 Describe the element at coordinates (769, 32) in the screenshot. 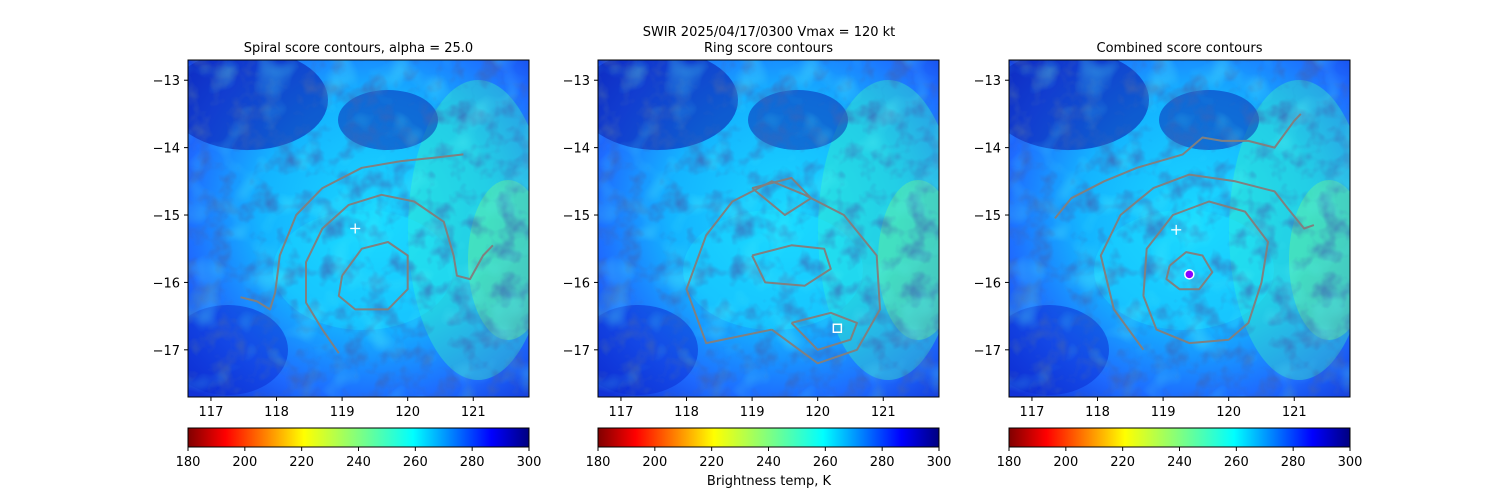

I see `figure-suptitle: SWIR 2025/04/17/0300 Vmax = 120 kt` at that location.